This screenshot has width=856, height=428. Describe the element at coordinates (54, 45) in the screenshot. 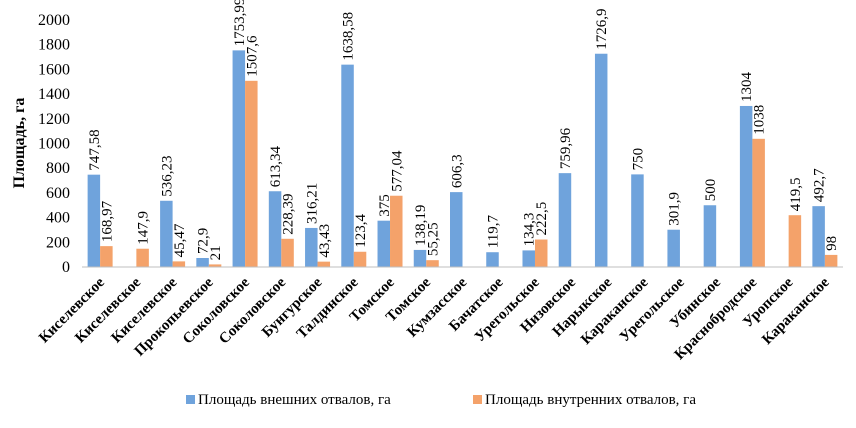

I see `y-tick-label: 1800` at that location.